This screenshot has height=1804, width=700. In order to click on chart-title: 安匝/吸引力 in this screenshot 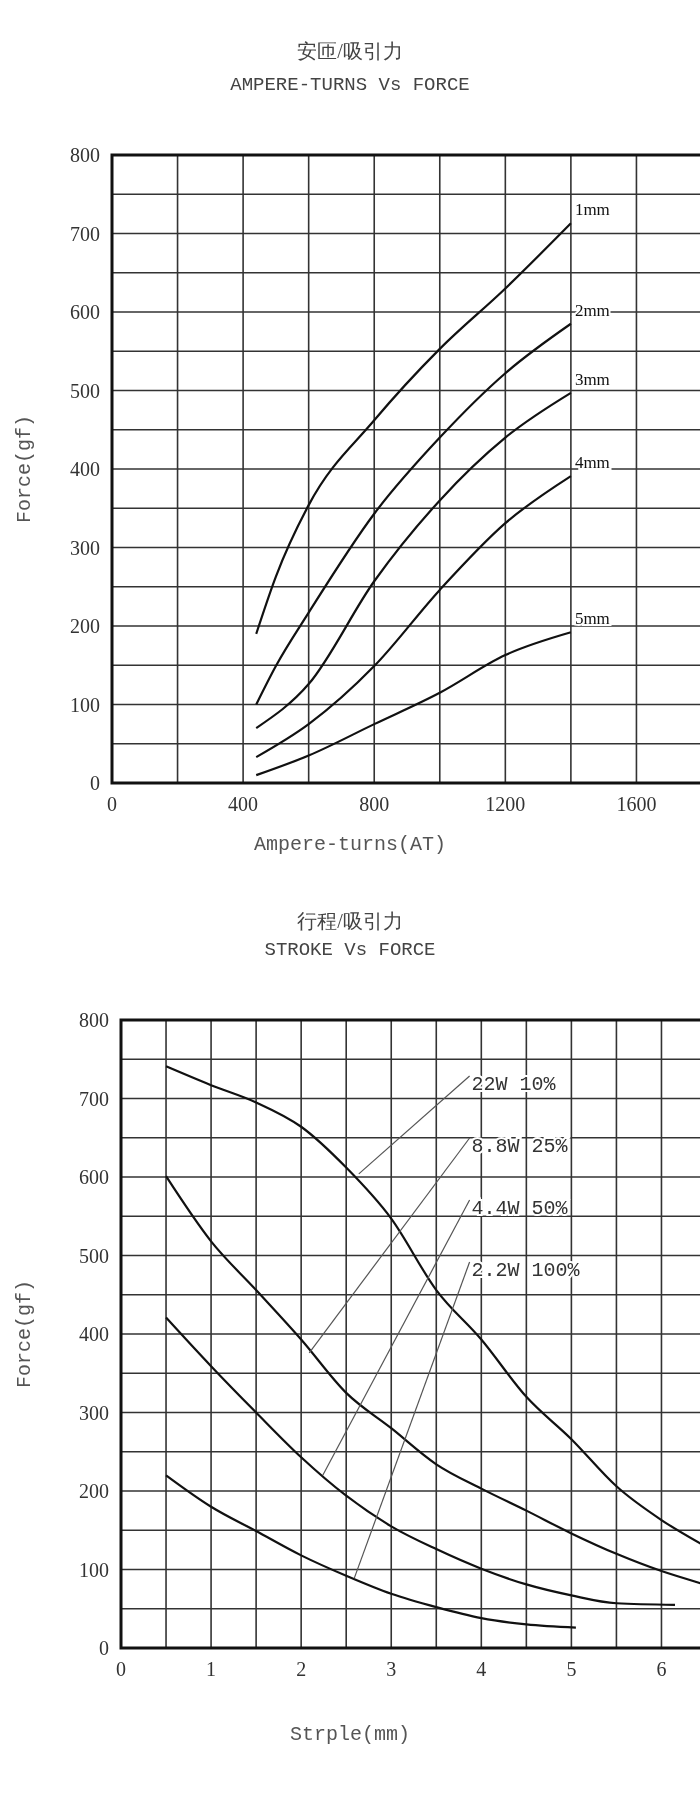, I will do `click(350, 51)`.